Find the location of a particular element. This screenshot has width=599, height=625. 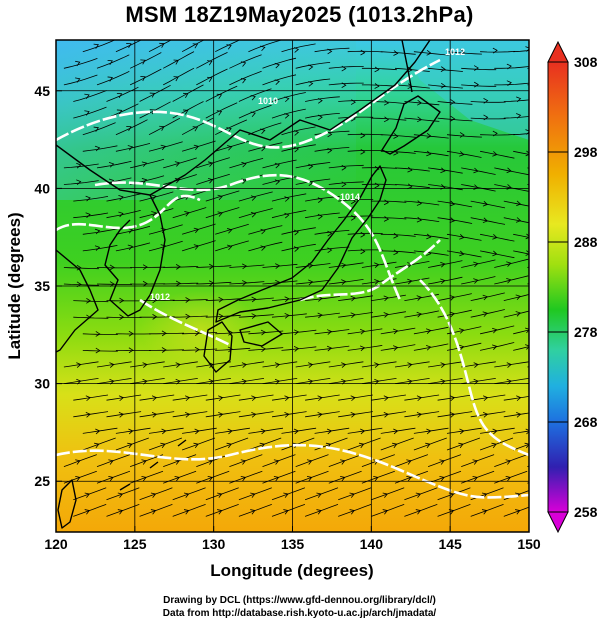

y-tick-label: 35 is located at coordinates (42, 286).